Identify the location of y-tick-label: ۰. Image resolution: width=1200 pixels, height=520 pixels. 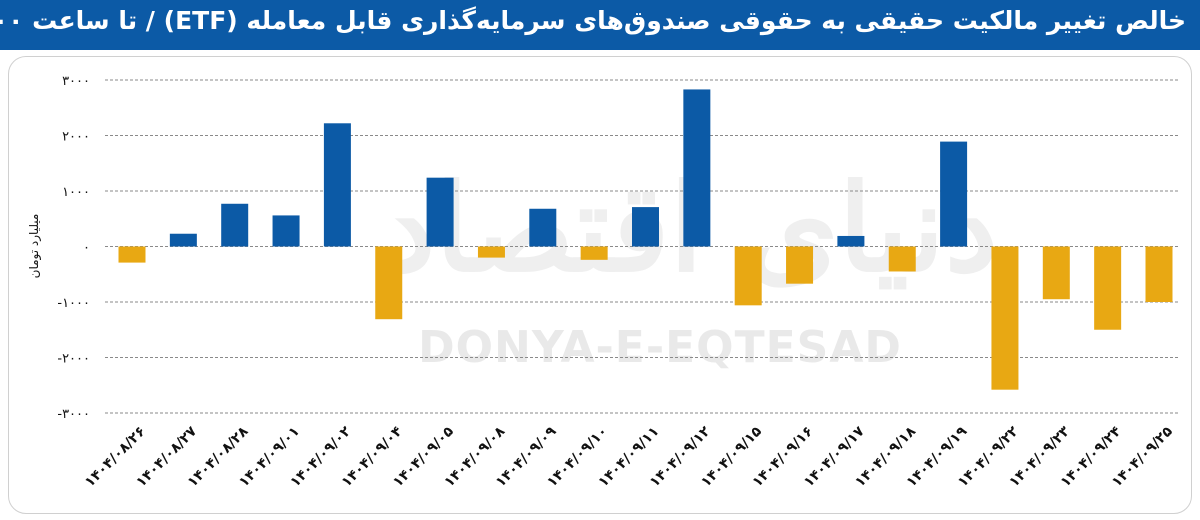
(86, 248).